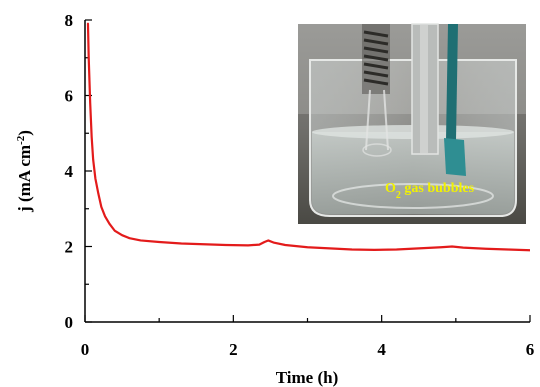  Describe the element at coordinates (390, 188) in the screenshot. I see `photo-annotation-main: O` at that location.